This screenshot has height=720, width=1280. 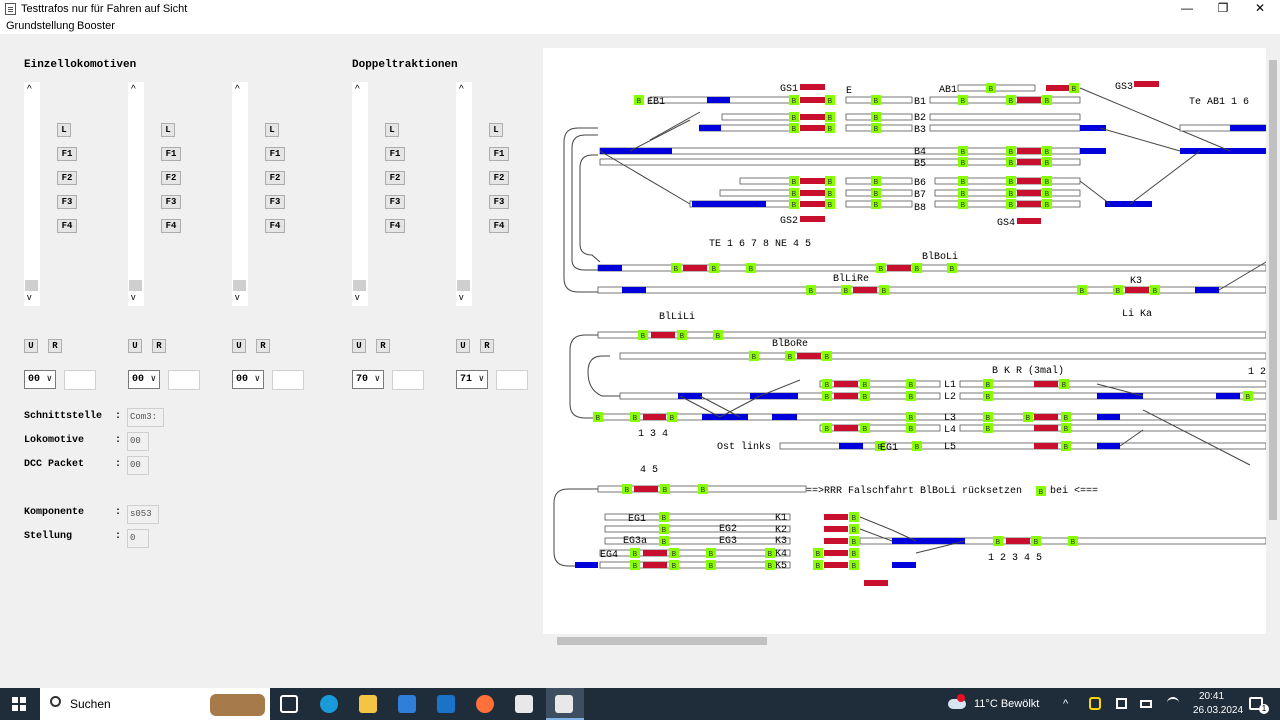 I want to click on task-view-icon, so click(x=289, y=704).